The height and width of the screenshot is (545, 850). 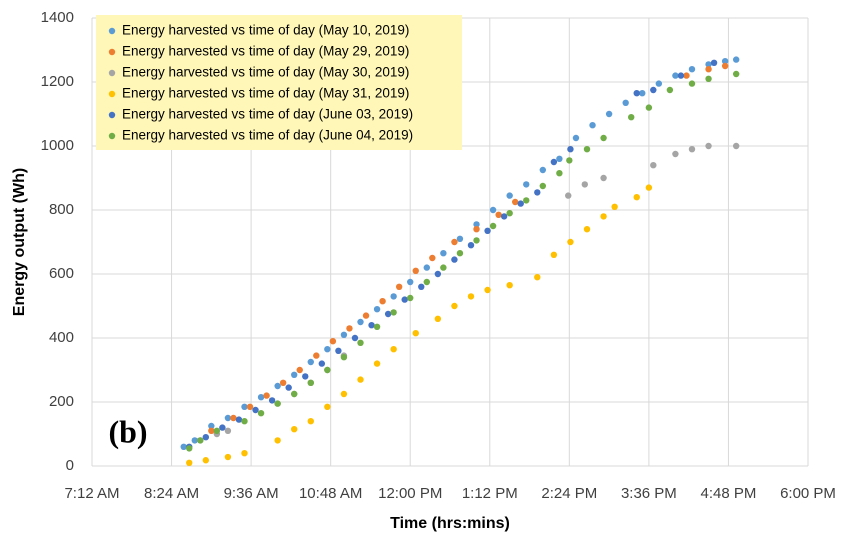 What do you see at coordinates (70, 465) in the screenshot?
I see `y-tick-label: 0` at bounding box center [70, 465].